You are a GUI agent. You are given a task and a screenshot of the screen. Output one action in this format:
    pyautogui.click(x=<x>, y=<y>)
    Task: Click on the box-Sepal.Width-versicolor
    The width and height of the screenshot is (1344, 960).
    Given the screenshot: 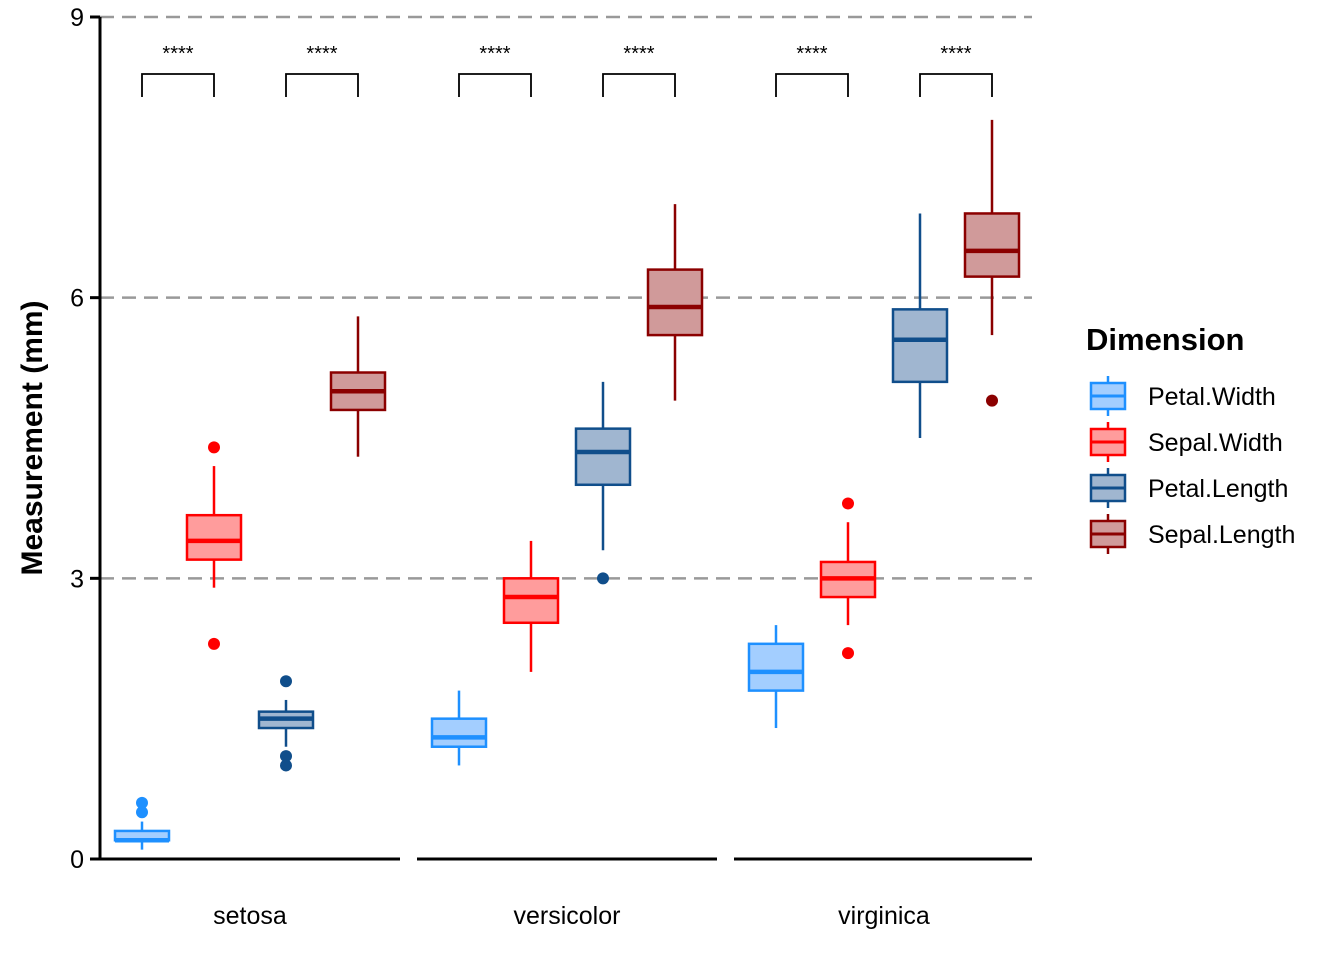 What is the action you would take?
    pyautogui.click(x=531, y=606)
    